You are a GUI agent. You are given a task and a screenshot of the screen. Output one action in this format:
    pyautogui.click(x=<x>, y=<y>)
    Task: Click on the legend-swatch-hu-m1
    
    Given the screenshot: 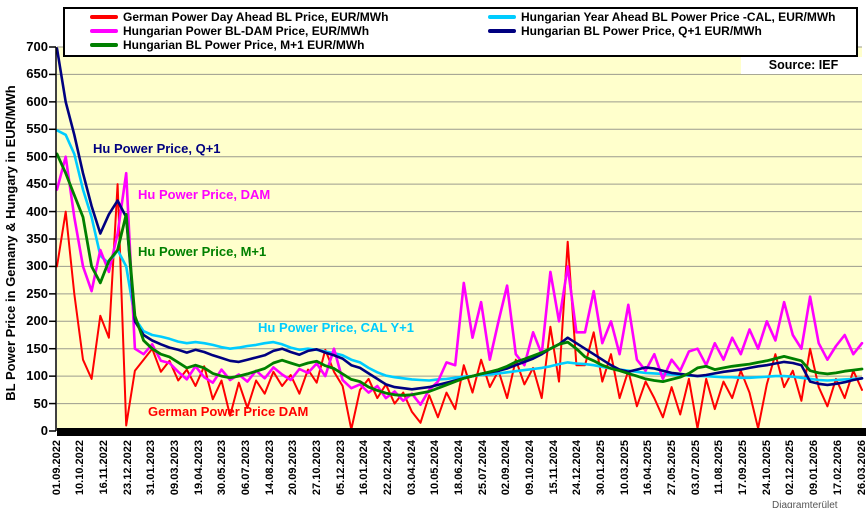 What is the action you would take?
    pyautogui.click(x=104, y=45)
    